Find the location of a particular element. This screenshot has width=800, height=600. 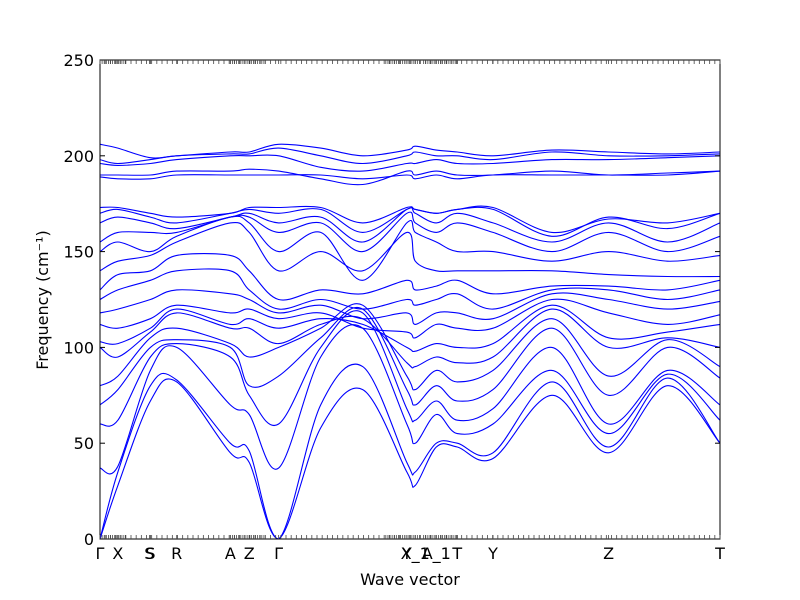

x-axis-label: Wave vector is located at coordinates (410, 579).